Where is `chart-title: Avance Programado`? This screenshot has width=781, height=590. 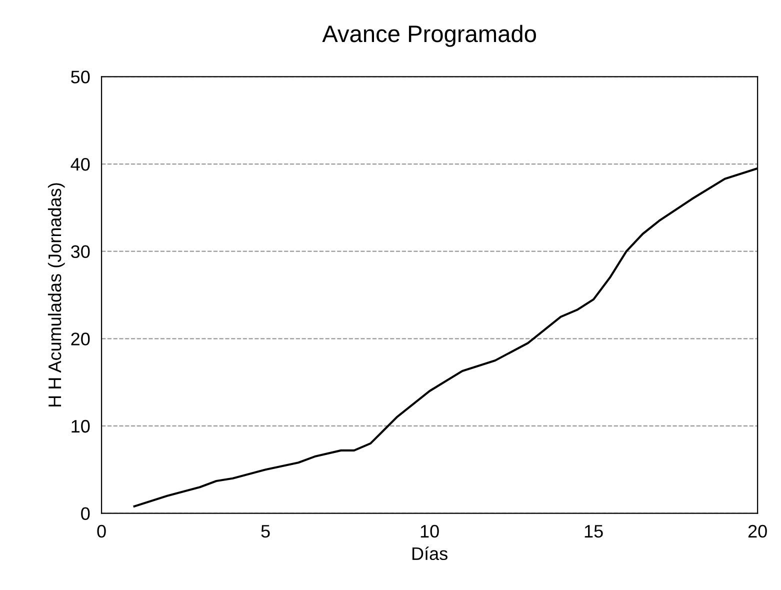
chart-title: Avance Programado is located at coordinates (429, 35).